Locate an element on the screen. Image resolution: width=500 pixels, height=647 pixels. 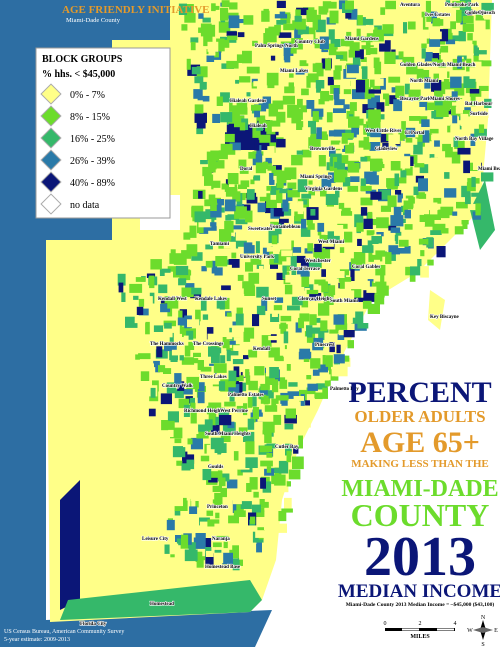
place-label: Homestead Base is located at coordinates (223, 567).